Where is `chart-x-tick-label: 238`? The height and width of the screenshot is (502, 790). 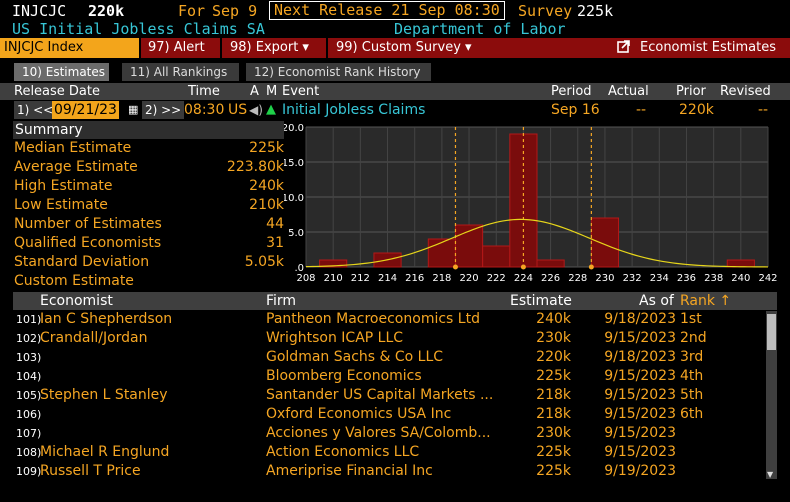
chart-x-tick-label: 238 is located at coordinates (713, 278).